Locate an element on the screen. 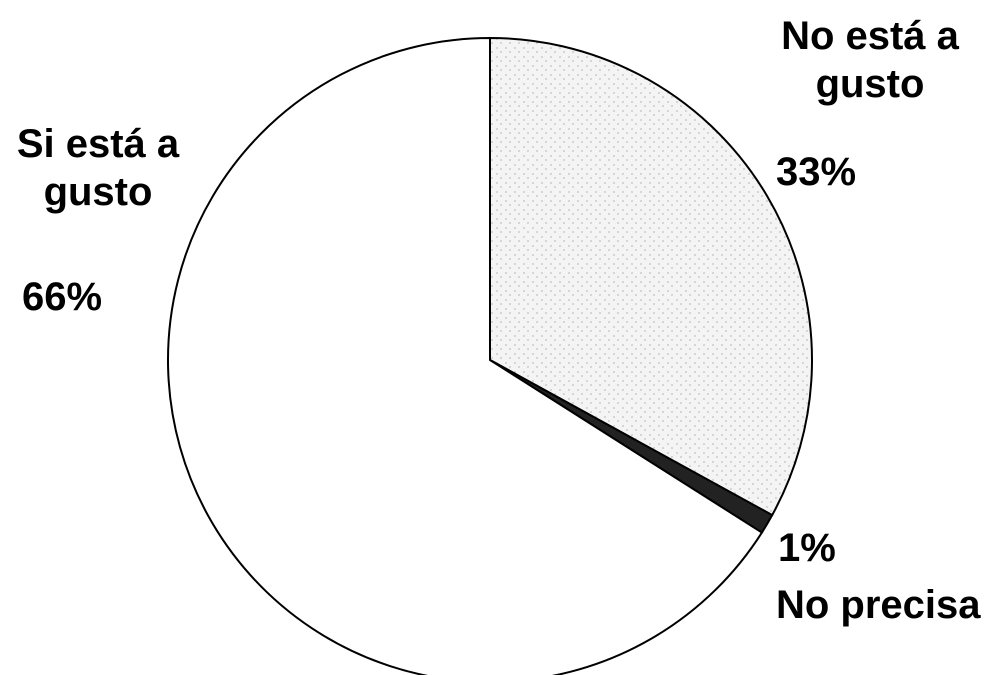 This screenshot has width=990, height=675. slice-label-si-esta-a-gusto-line-2: gusto is located at coordinates (98, 192).